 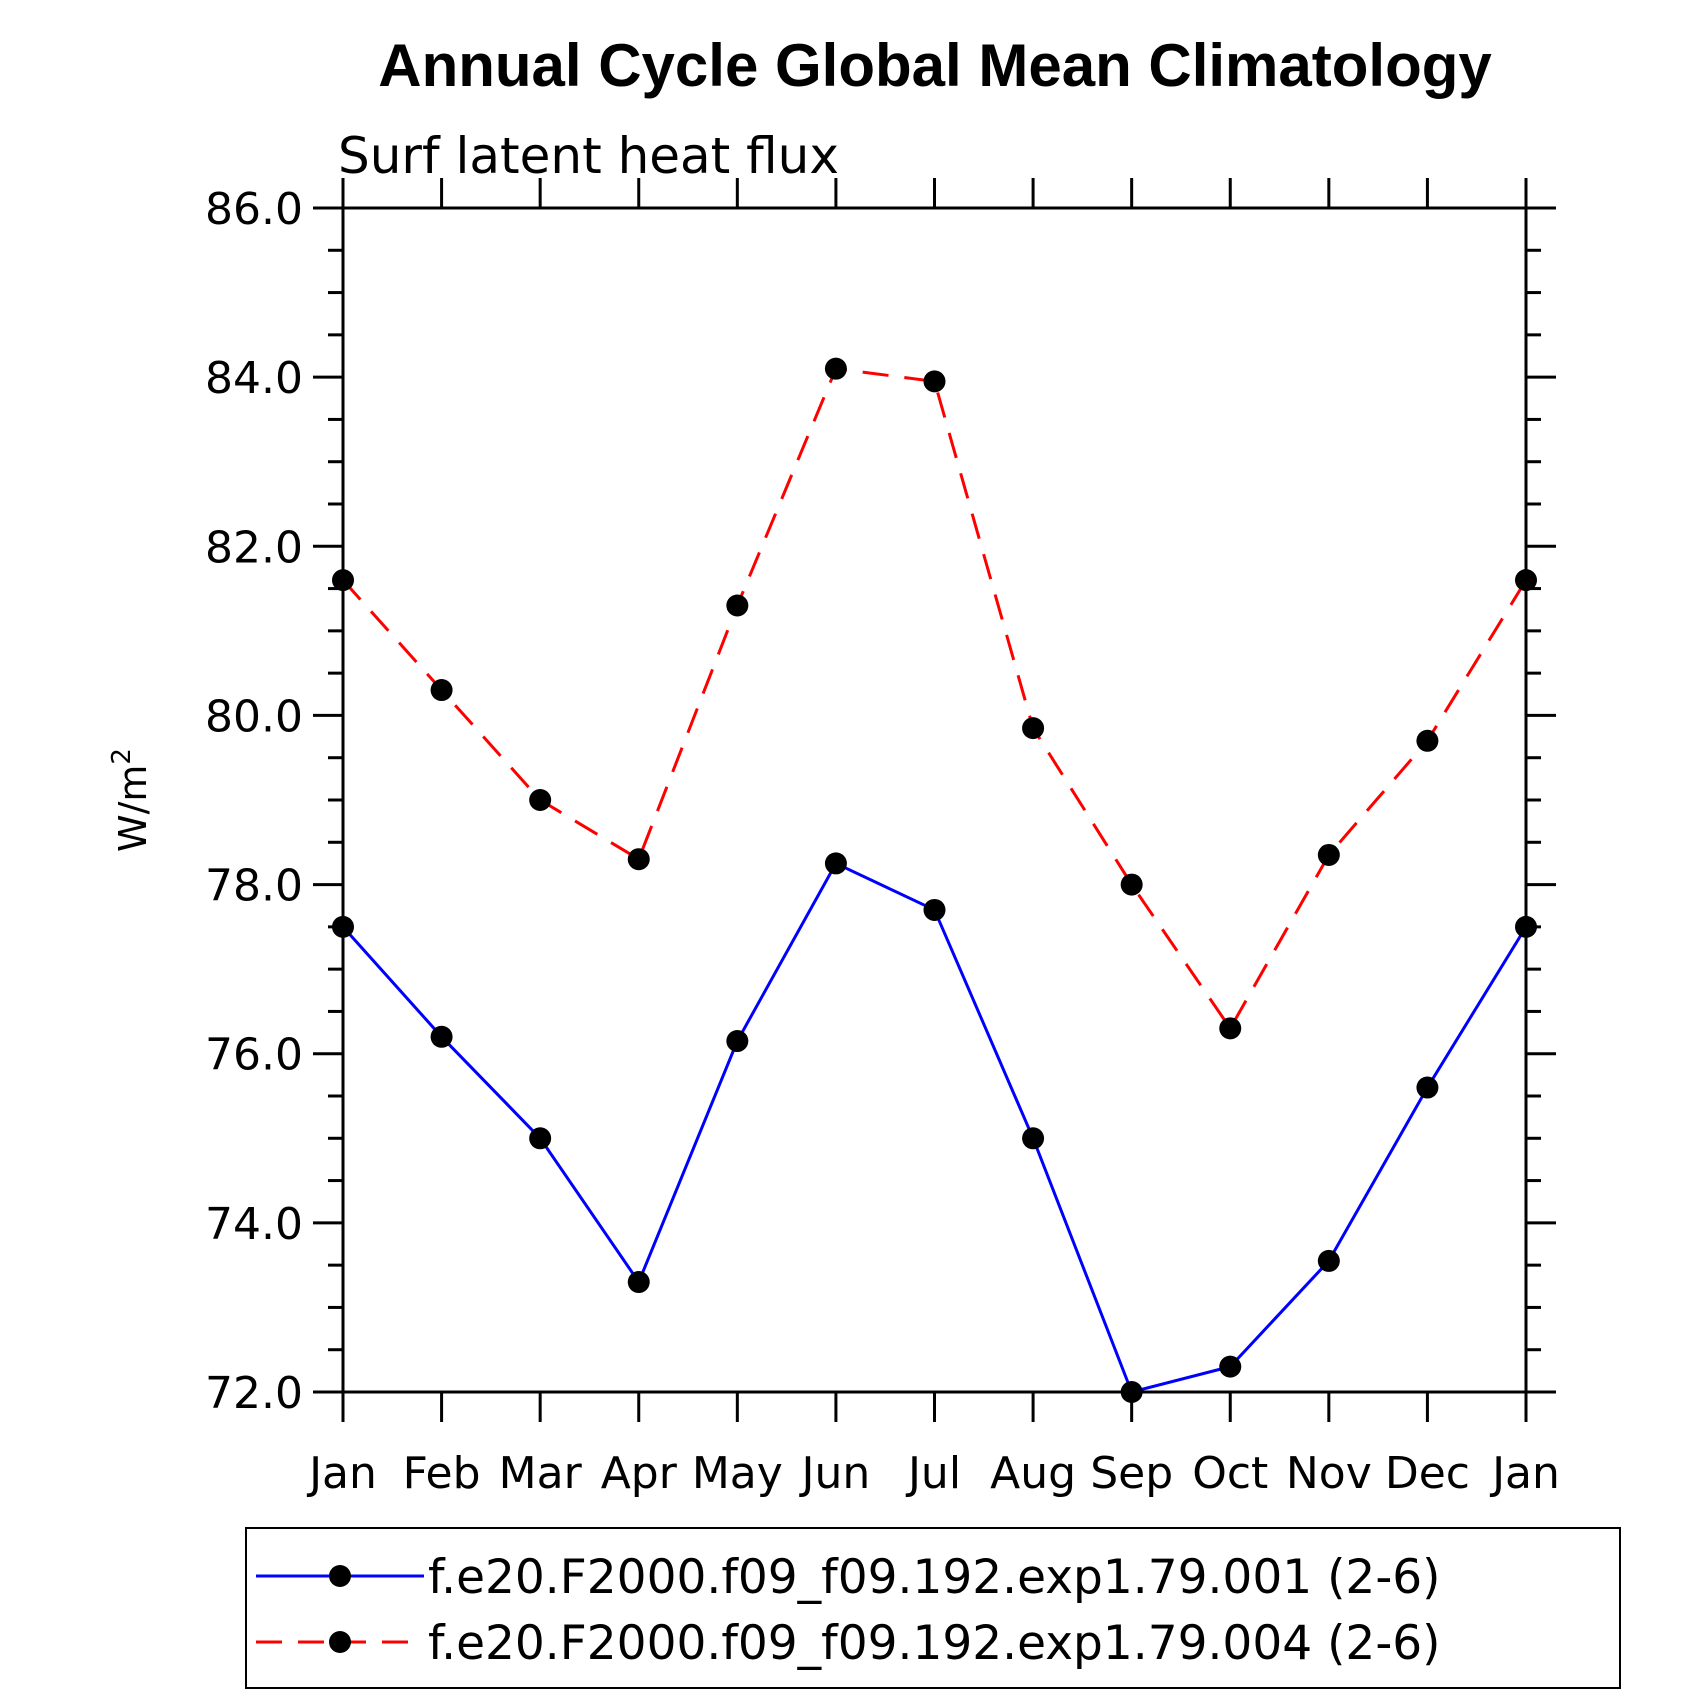 I want to click on x-tick-label: Oct, so click(x=1230, y=1473).